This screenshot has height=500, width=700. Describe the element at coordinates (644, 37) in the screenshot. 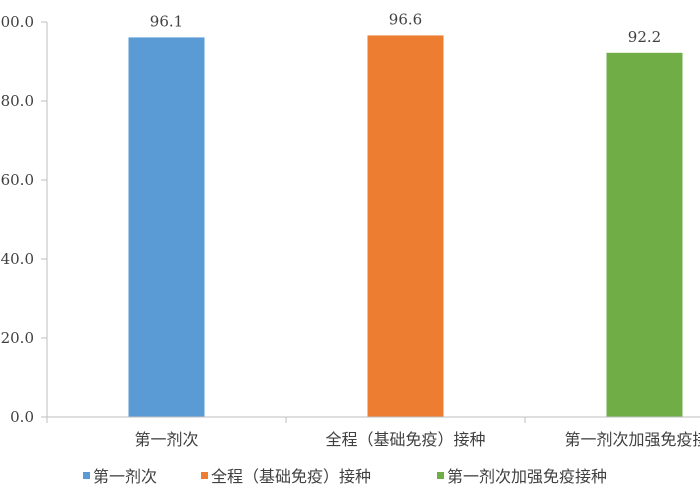

I see `data-label: 92.2` at that location.